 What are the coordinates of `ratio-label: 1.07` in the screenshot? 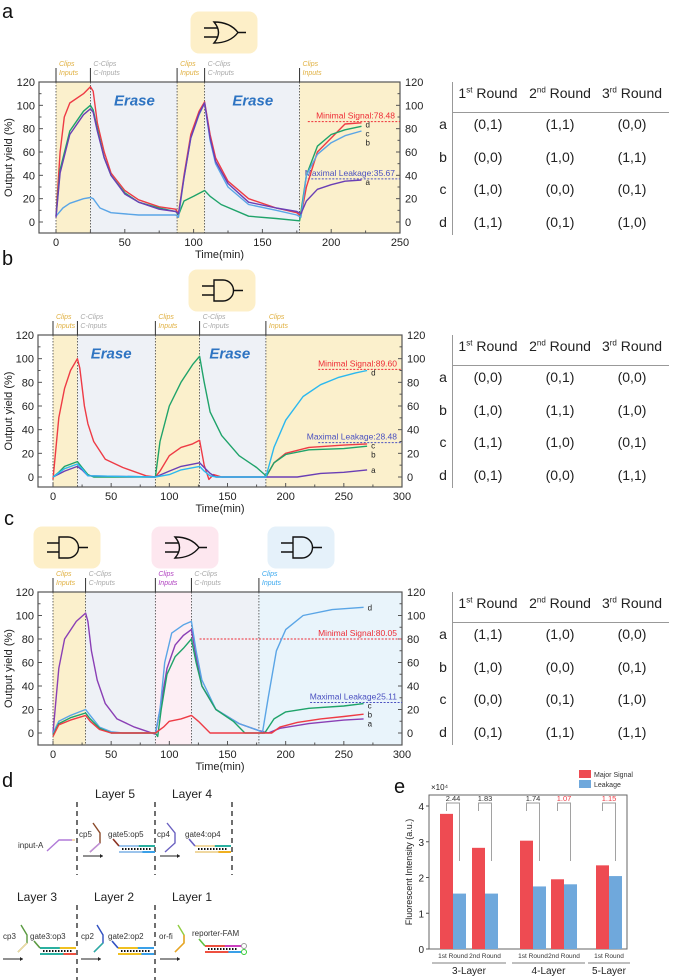 It's located at (564, 798).